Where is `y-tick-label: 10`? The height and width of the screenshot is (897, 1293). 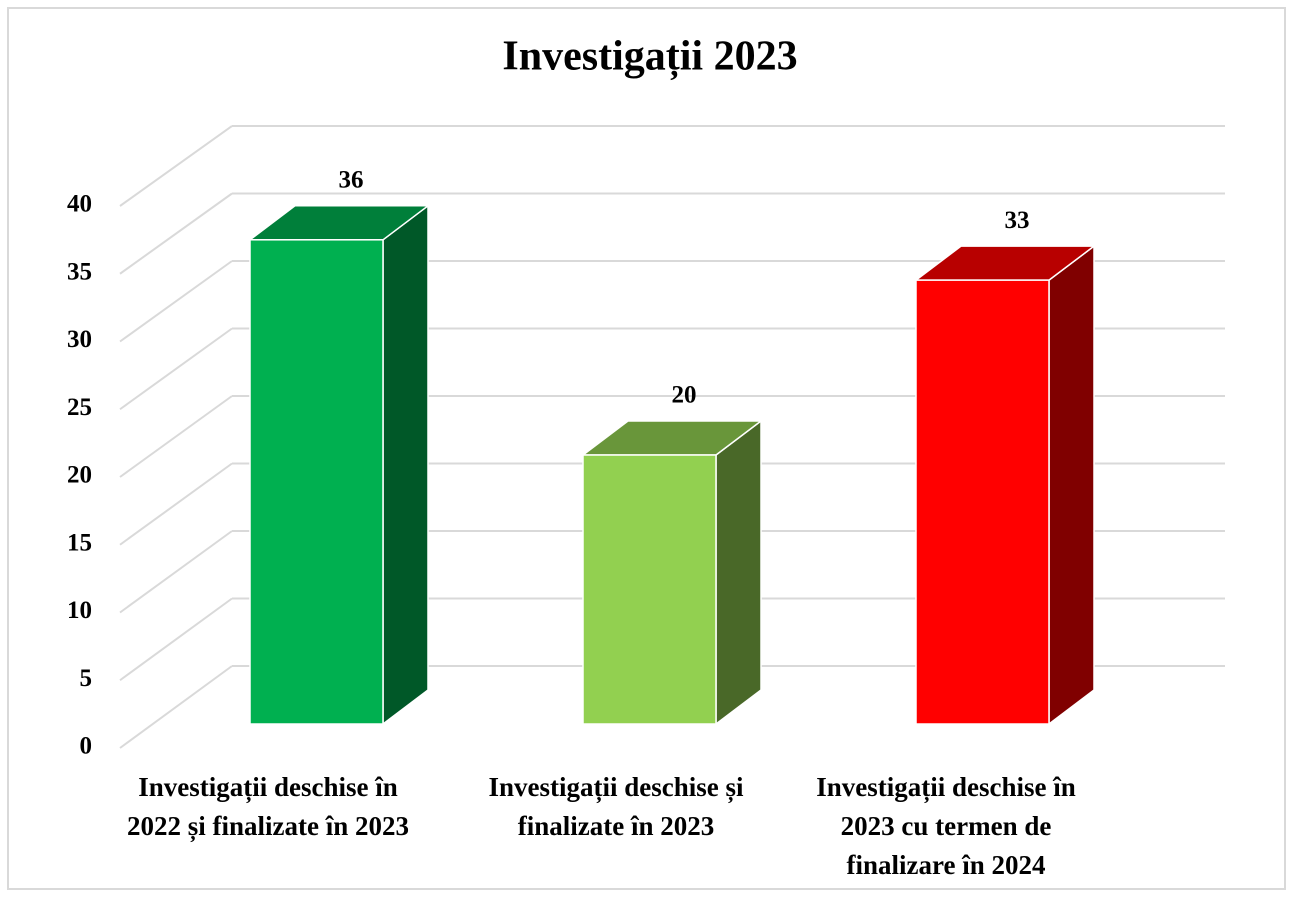
y-tick-label: 10 is located at coordinates (79, 610).